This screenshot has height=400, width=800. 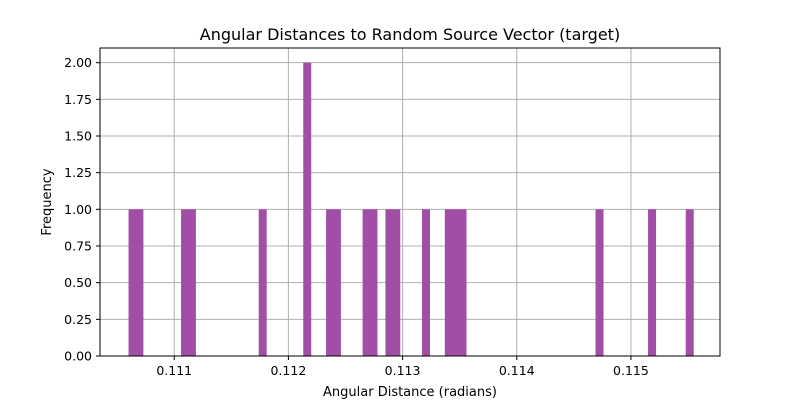 I want to click on x-tick-label: 0.112, so click(x=288, y=370).